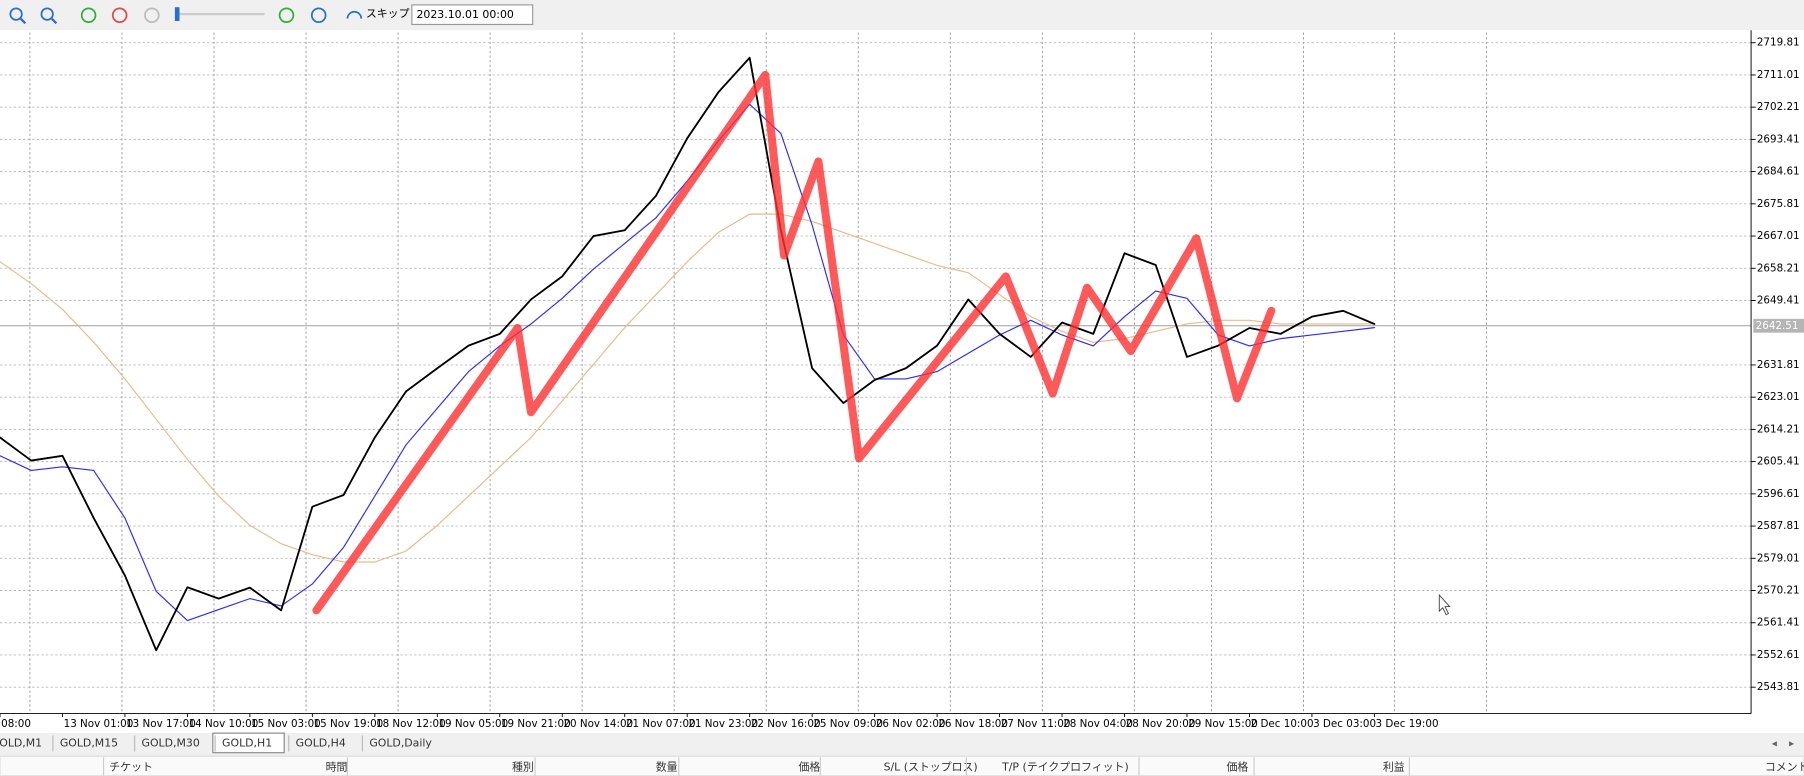 Image resolution: width=1804 pixels, height=776 pixels. Describe the element at coordinates (902, 744) in the screenshot. I see `tab-bar` at that location.